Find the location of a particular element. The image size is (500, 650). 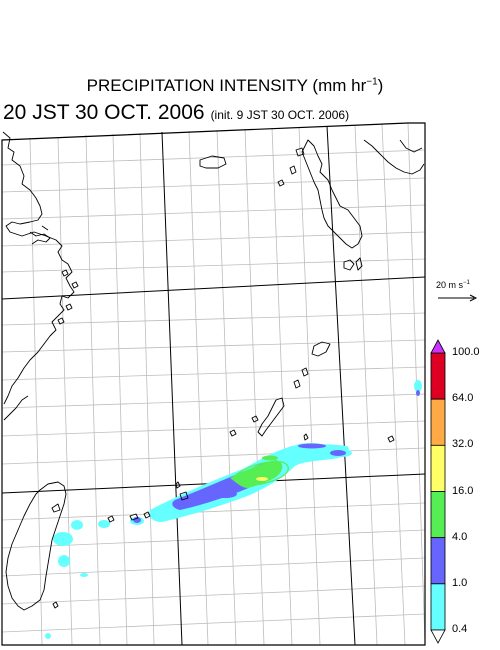

rain-intense is located at coordinates (262, 479).